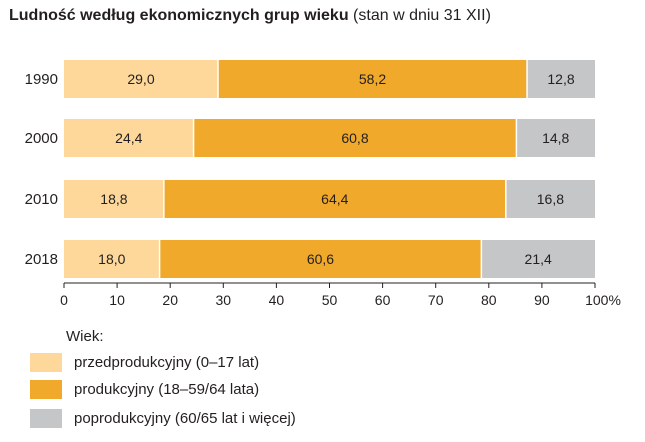 The width and height of the screenshot is (645, 442). What do you see at coordinates (41, 199) in the screenshot?
I see `category-label-2010: 2010` at bounding box center [41, 199].